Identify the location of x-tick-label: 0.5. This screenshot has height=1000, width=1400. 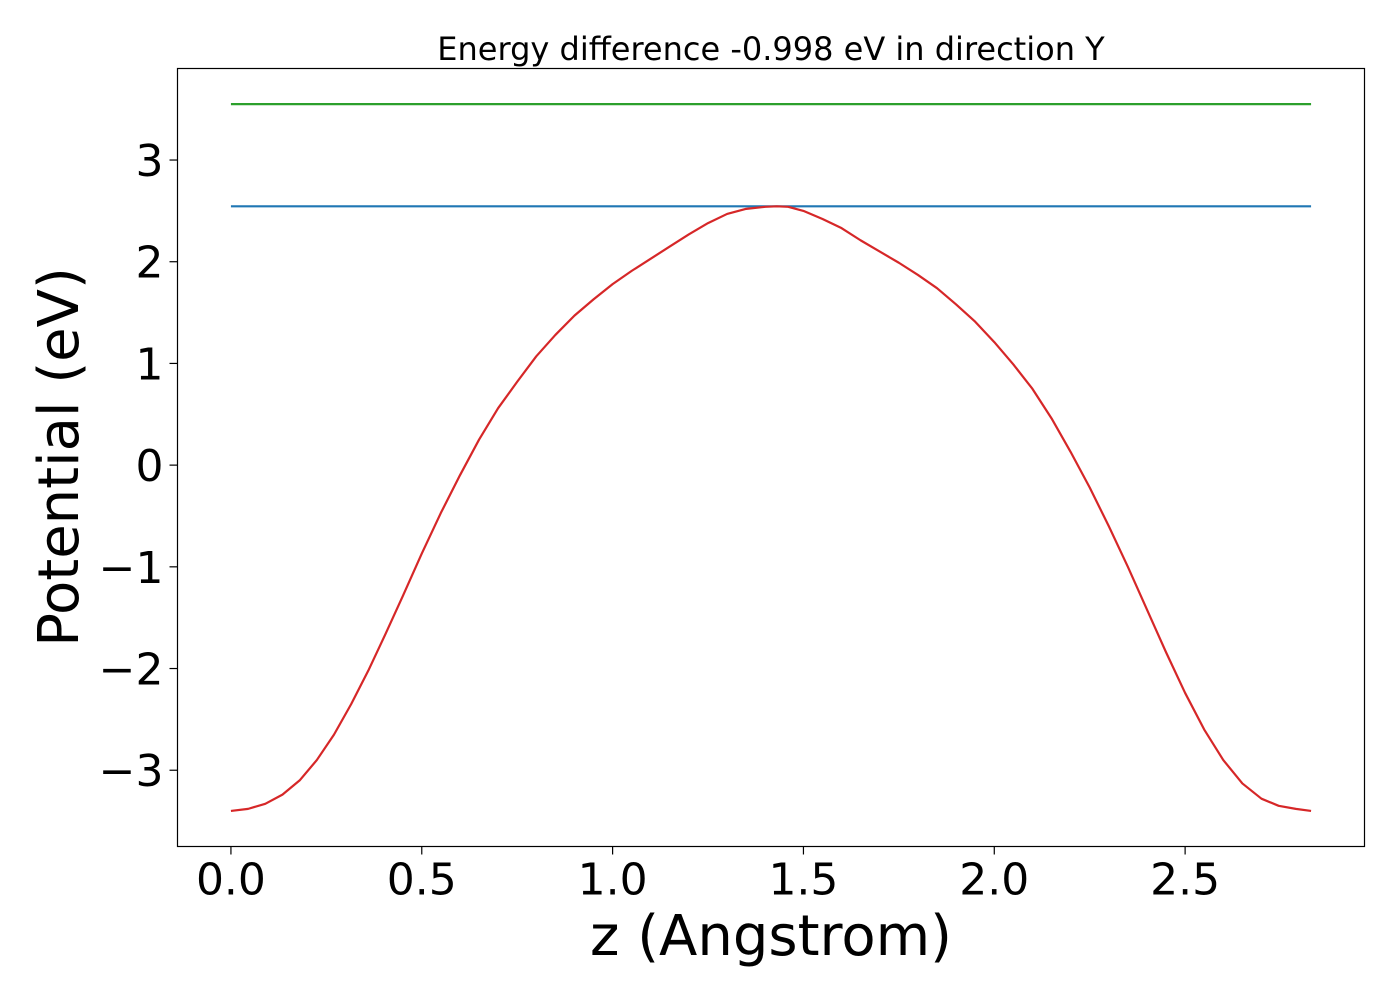
(422, 880).